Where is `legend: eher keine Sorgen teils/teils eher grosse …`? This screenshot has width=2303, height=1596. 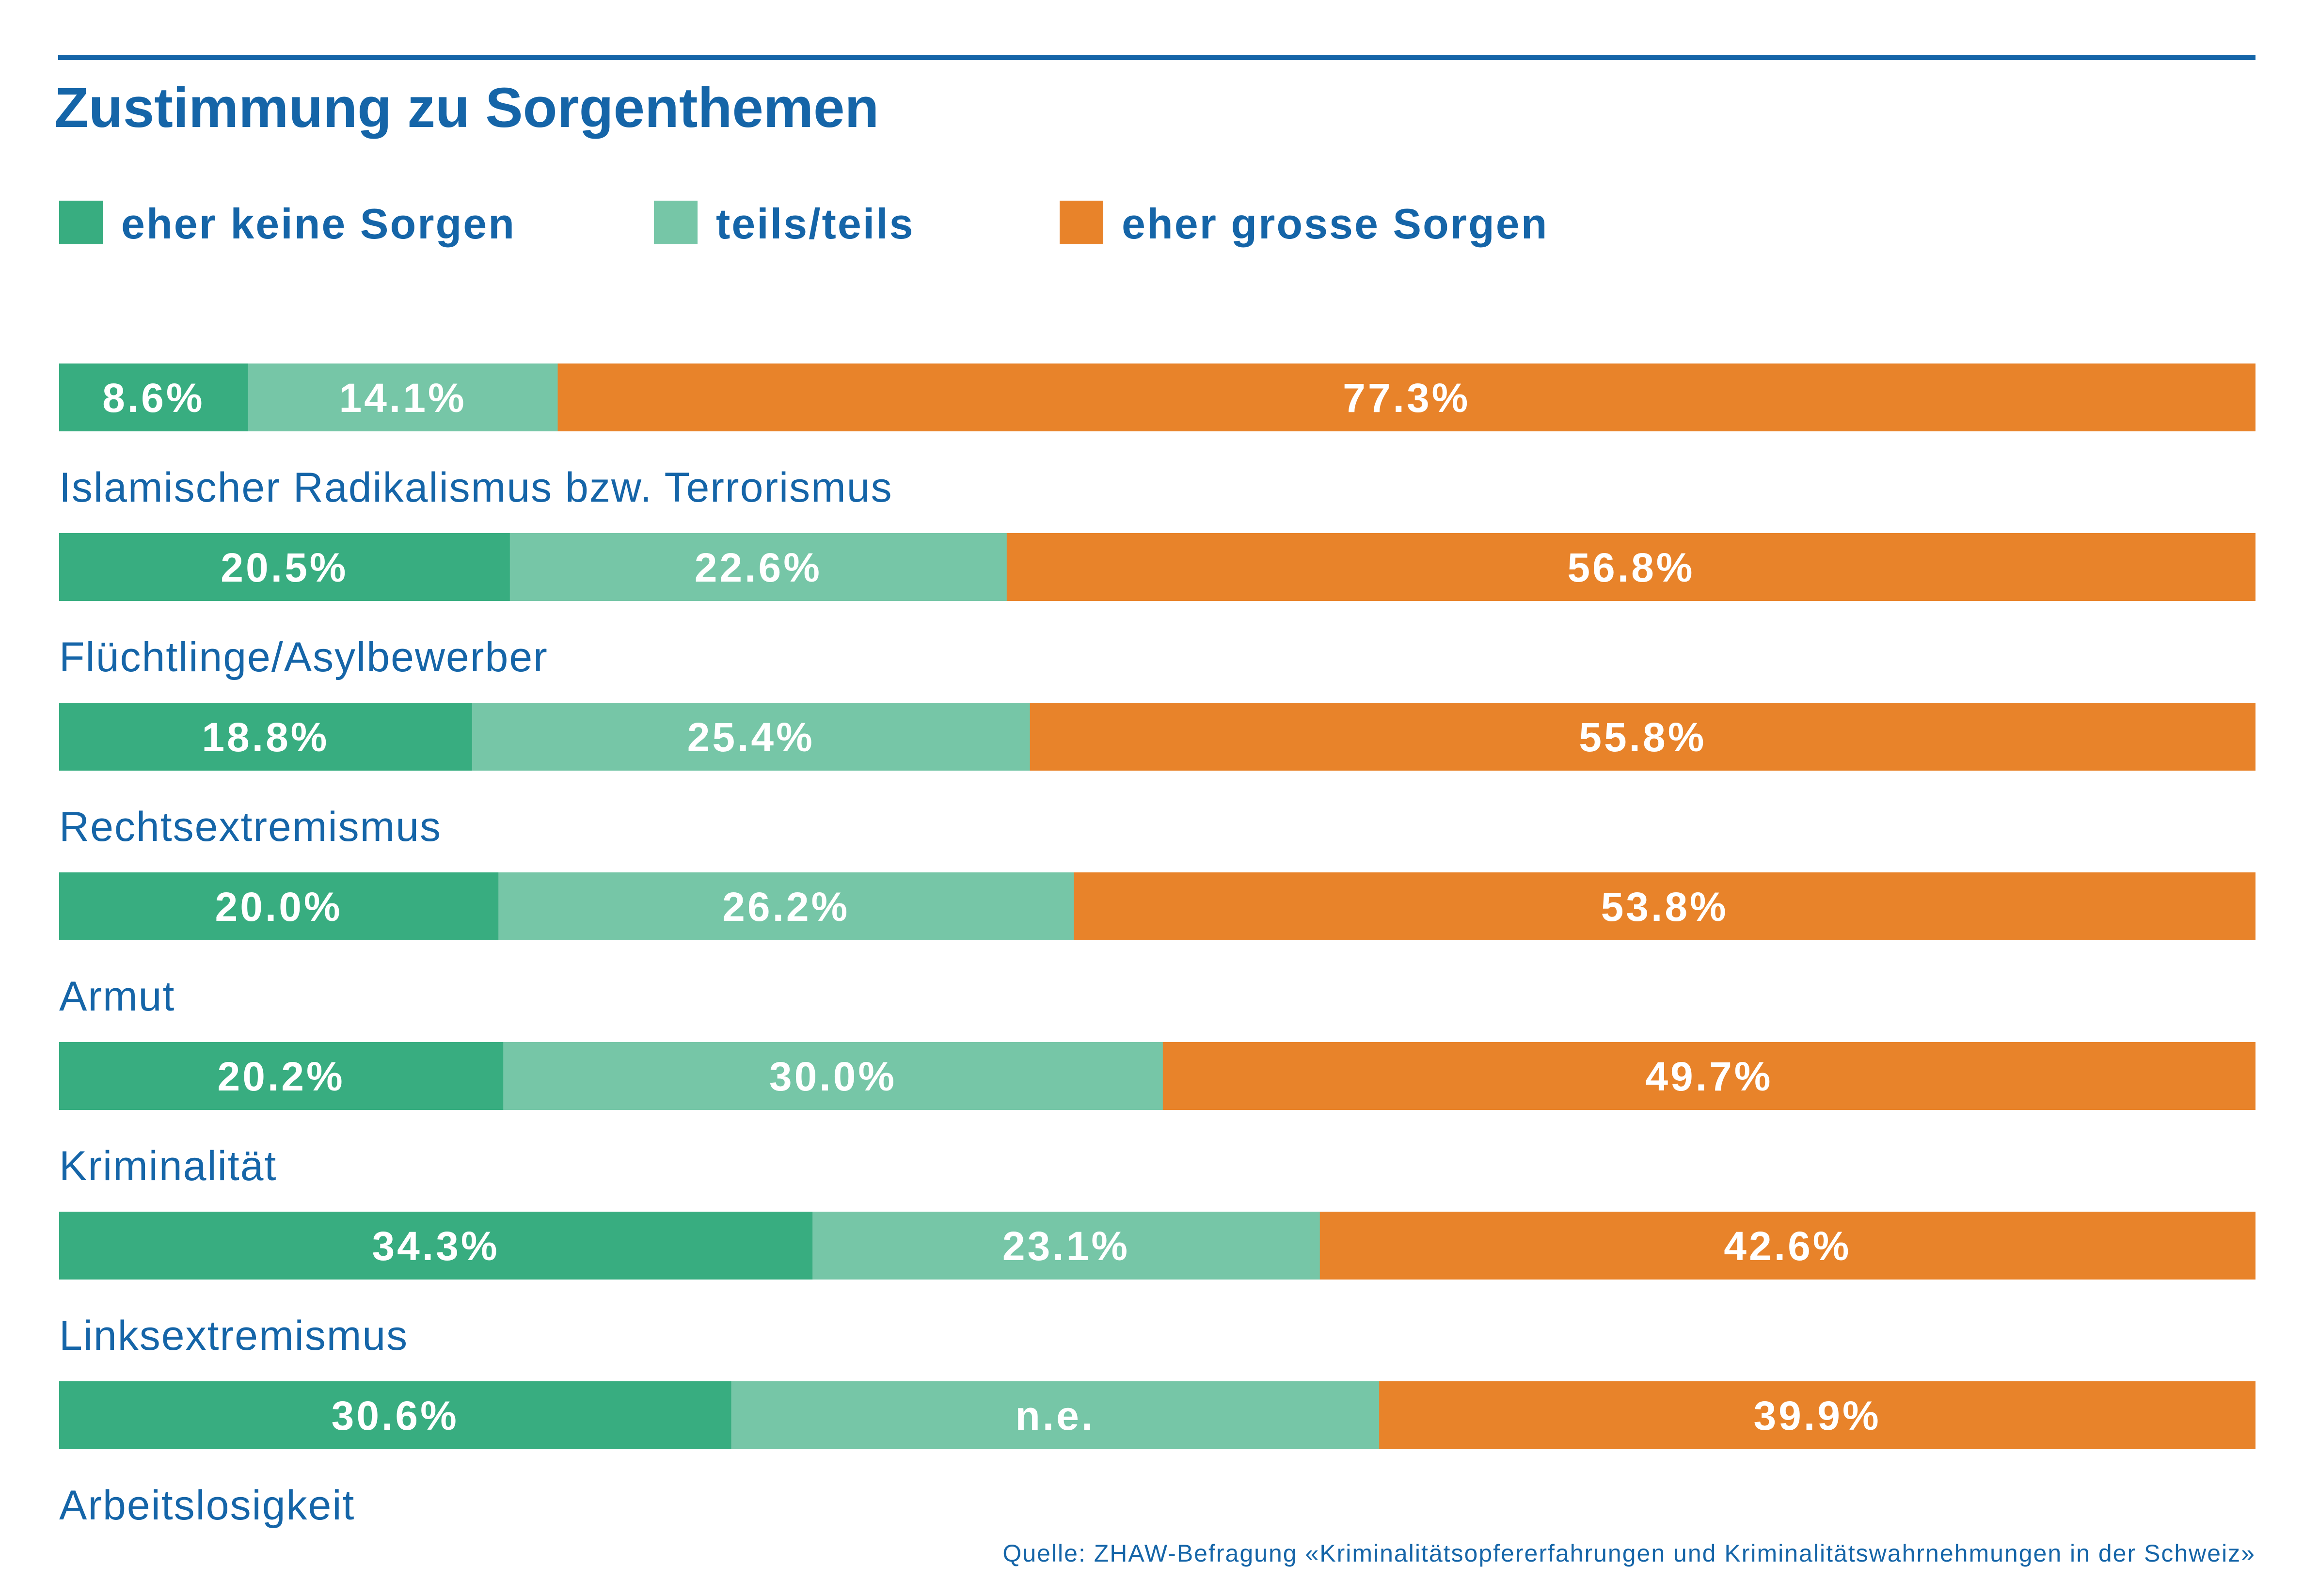
legend: eher keine Sorgen teils/teils eher grosse … is located at coordinates (804, 224).